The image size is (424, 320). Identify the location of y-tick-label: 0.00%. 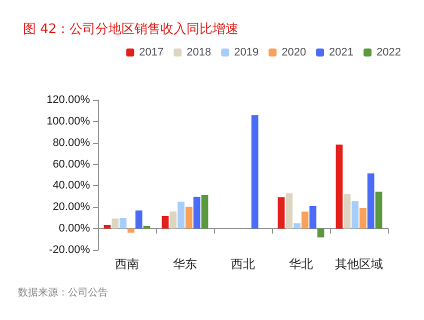
(74, 228).